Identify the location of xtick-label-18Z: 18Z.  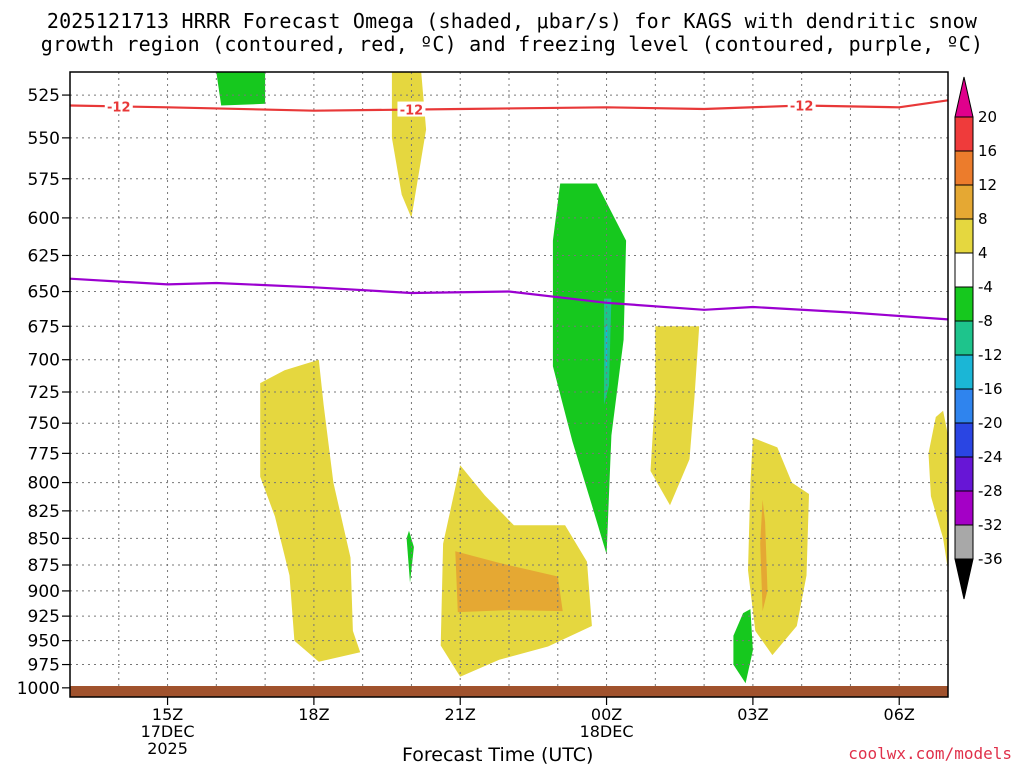
(313, 714).